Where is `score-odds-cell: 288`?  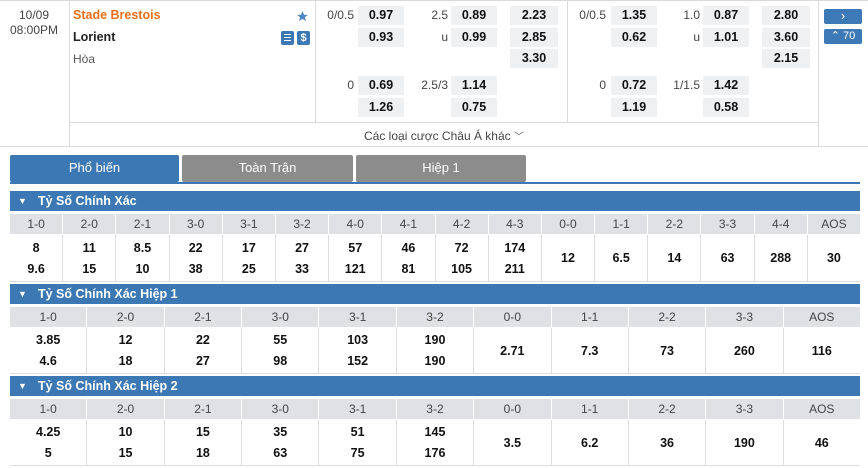
score-odds-cell: 288 is located at coordinates (781, 258).